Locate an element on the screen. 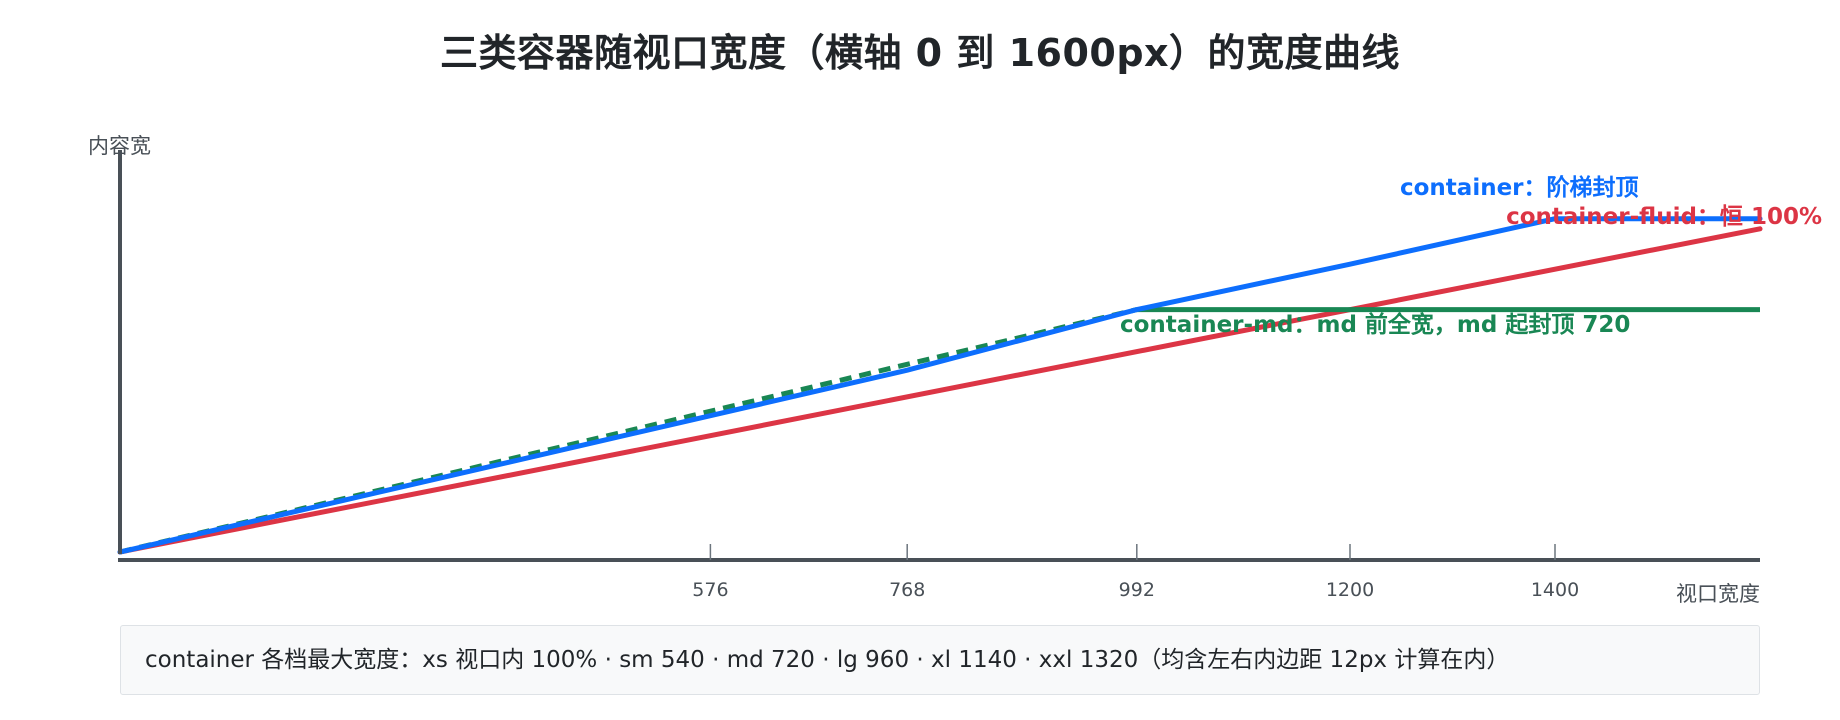 The image size is (1840, 720). y-axis-label: 内容宽 is located at coordinates (119, 146).